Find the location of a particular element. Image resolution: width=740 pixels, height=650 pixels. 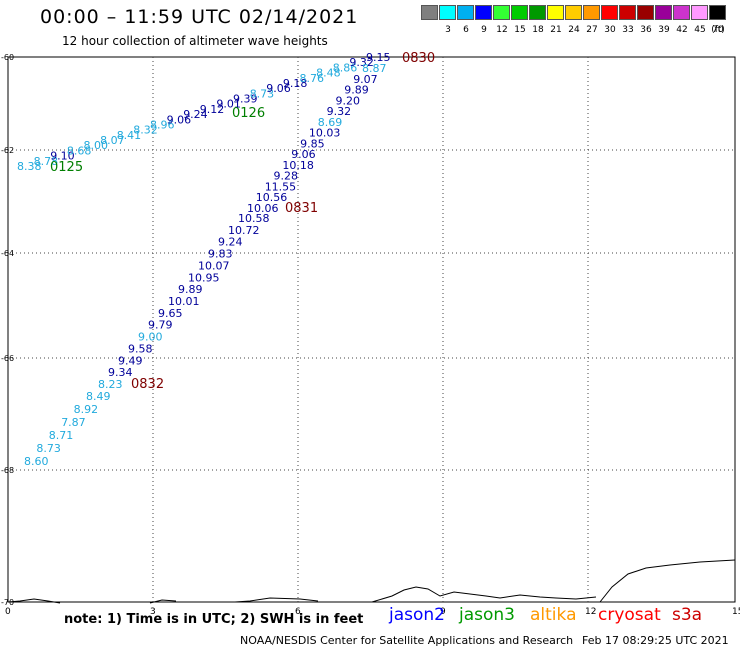

swh-value: 8.48 is located at coordinates (328, 73).